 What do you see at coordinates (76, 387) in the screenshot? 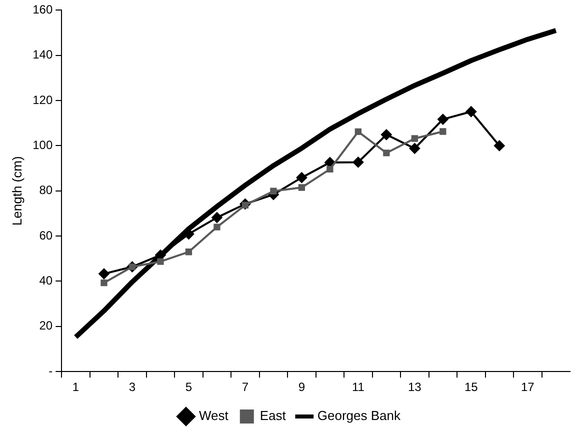
I see `x-tick-label: 1` at bounding box center [76, 387].